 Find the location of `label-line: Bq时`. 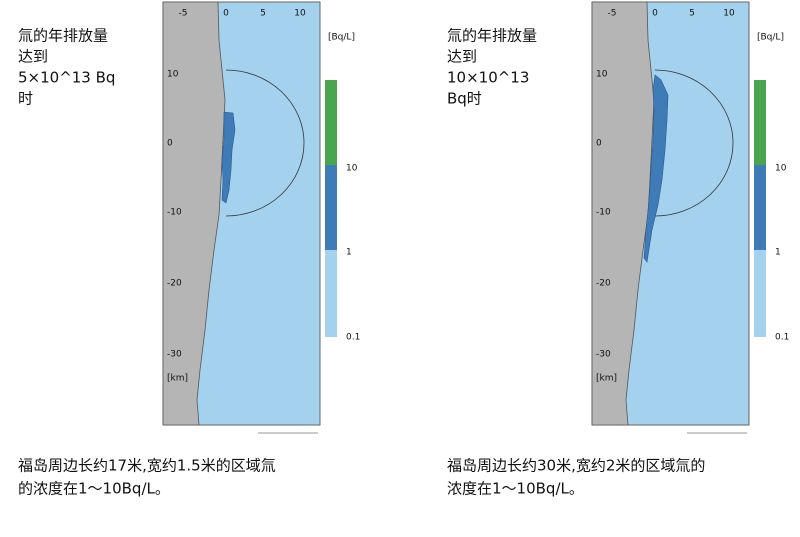

label-line: Bq时 is located at coordinates (464, 99).